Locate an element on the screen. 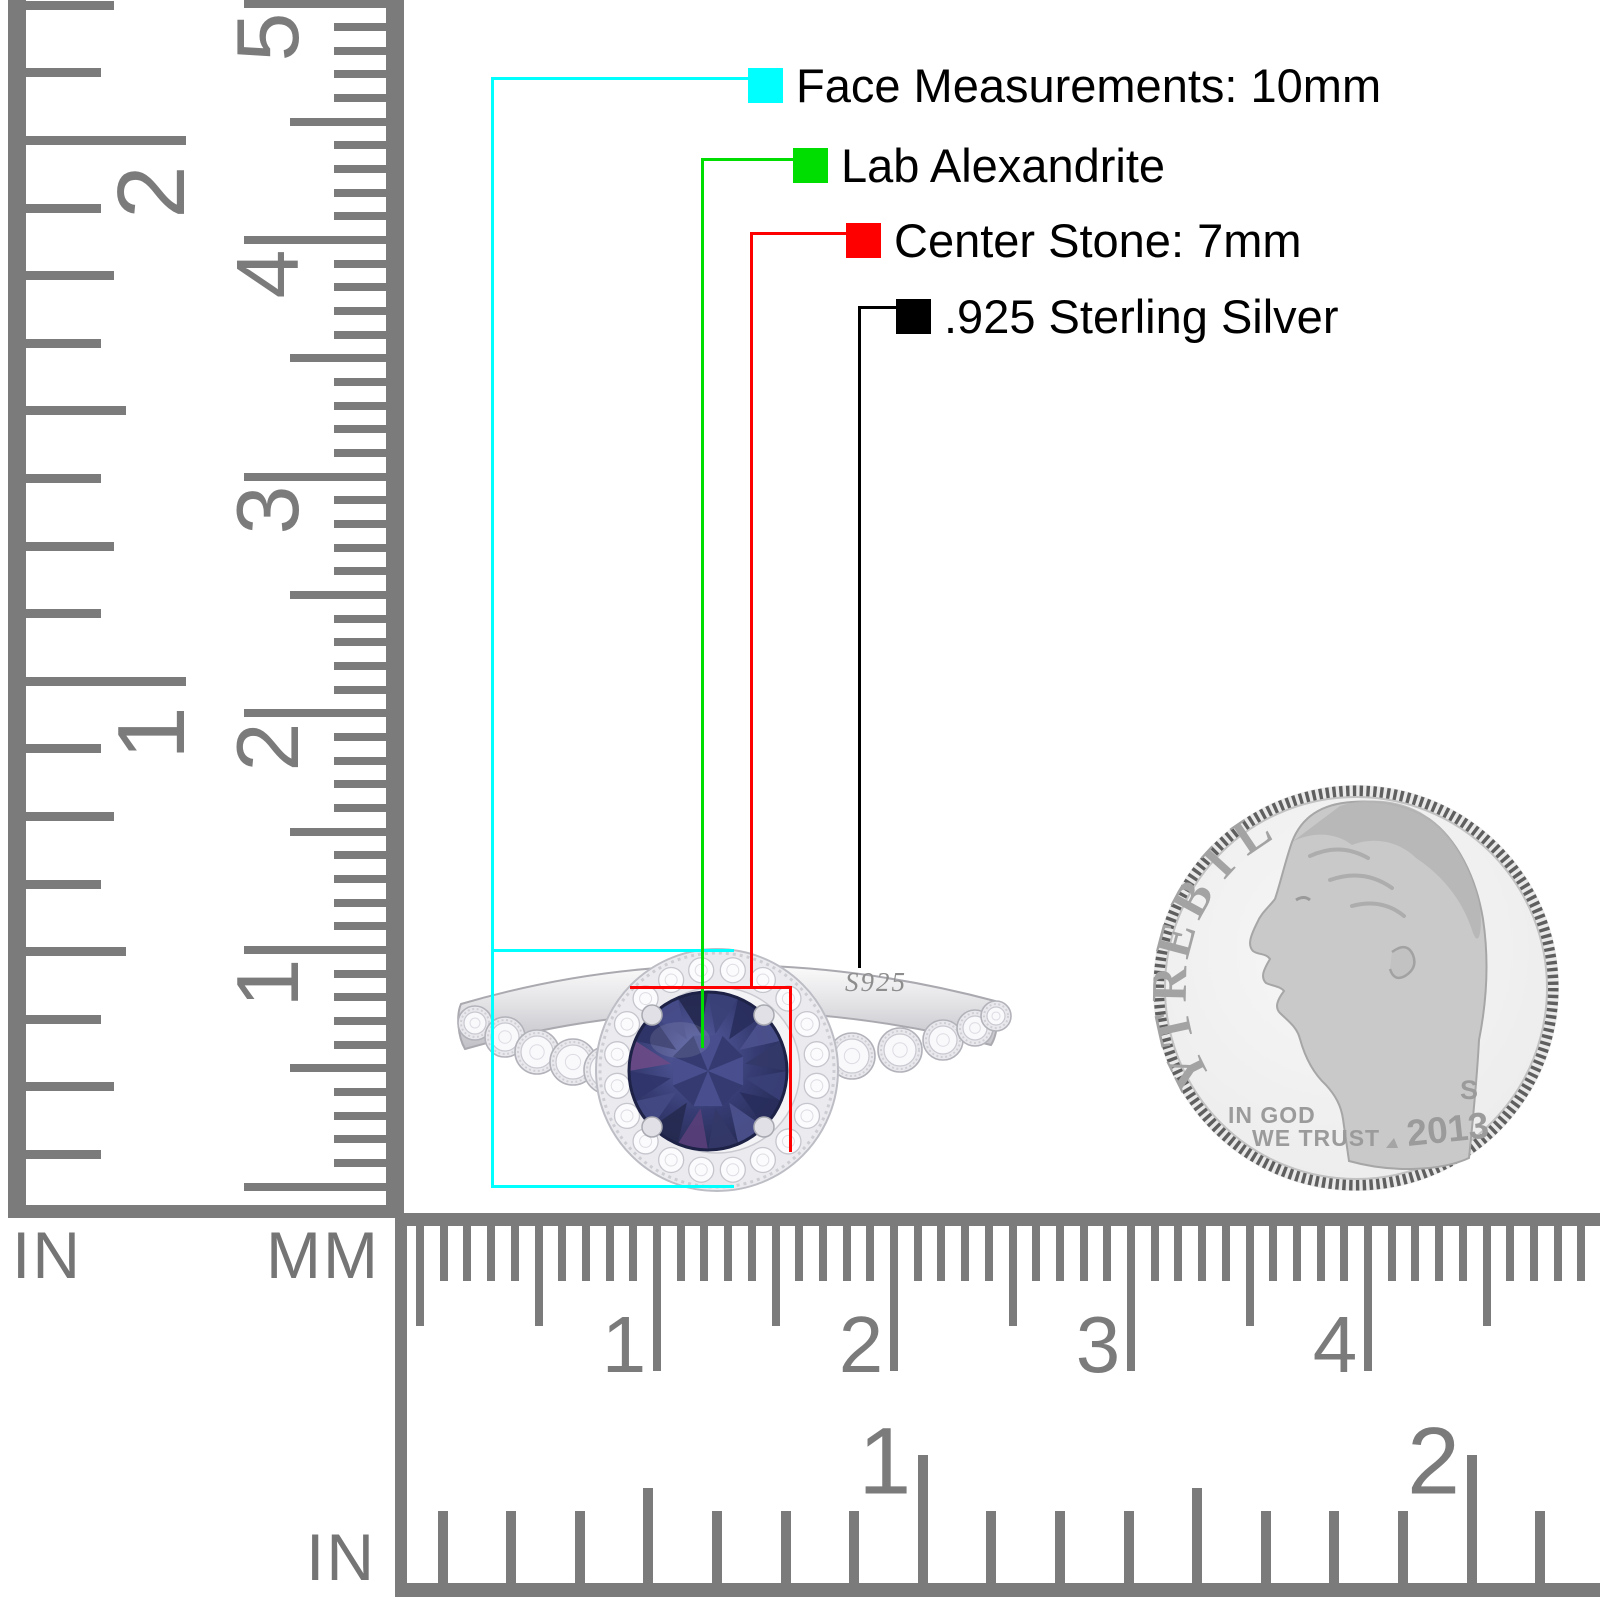  red-legend-square is located at coordinates (863, 240).